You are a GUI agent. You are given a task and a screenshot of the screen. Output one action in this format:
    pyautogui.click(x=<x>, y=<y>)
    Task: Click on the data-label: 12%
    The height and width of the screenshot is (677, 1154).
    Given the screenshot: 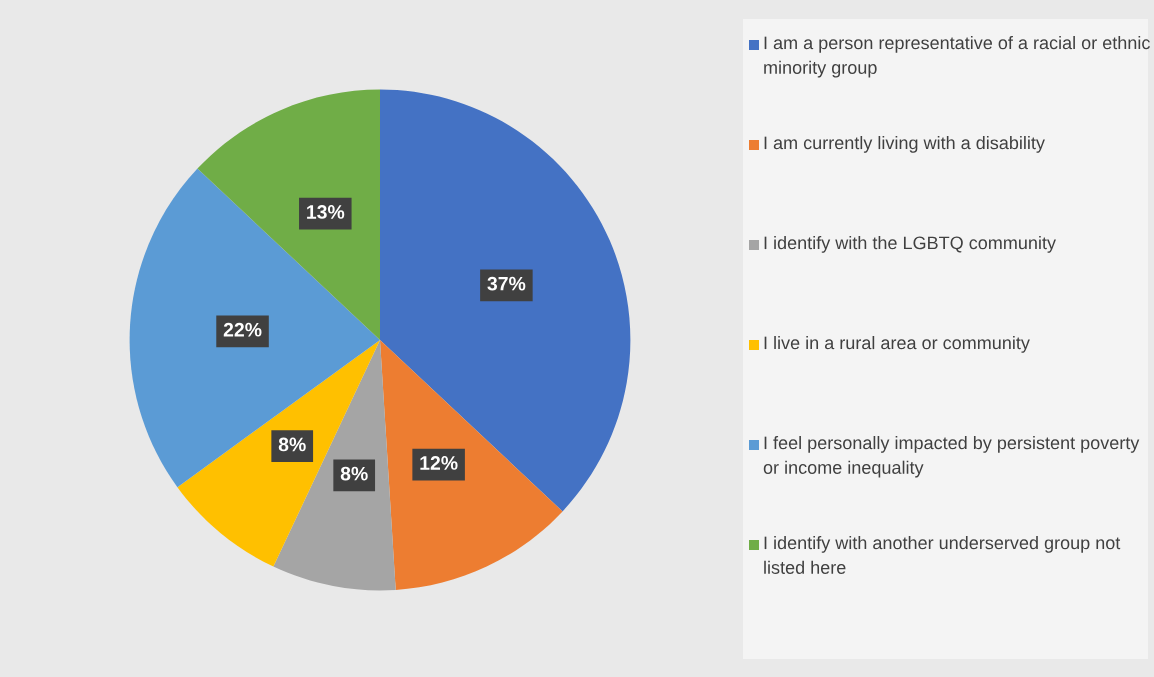 What is the action you would take?
    pyautogui.click(x=439, y=463)
    